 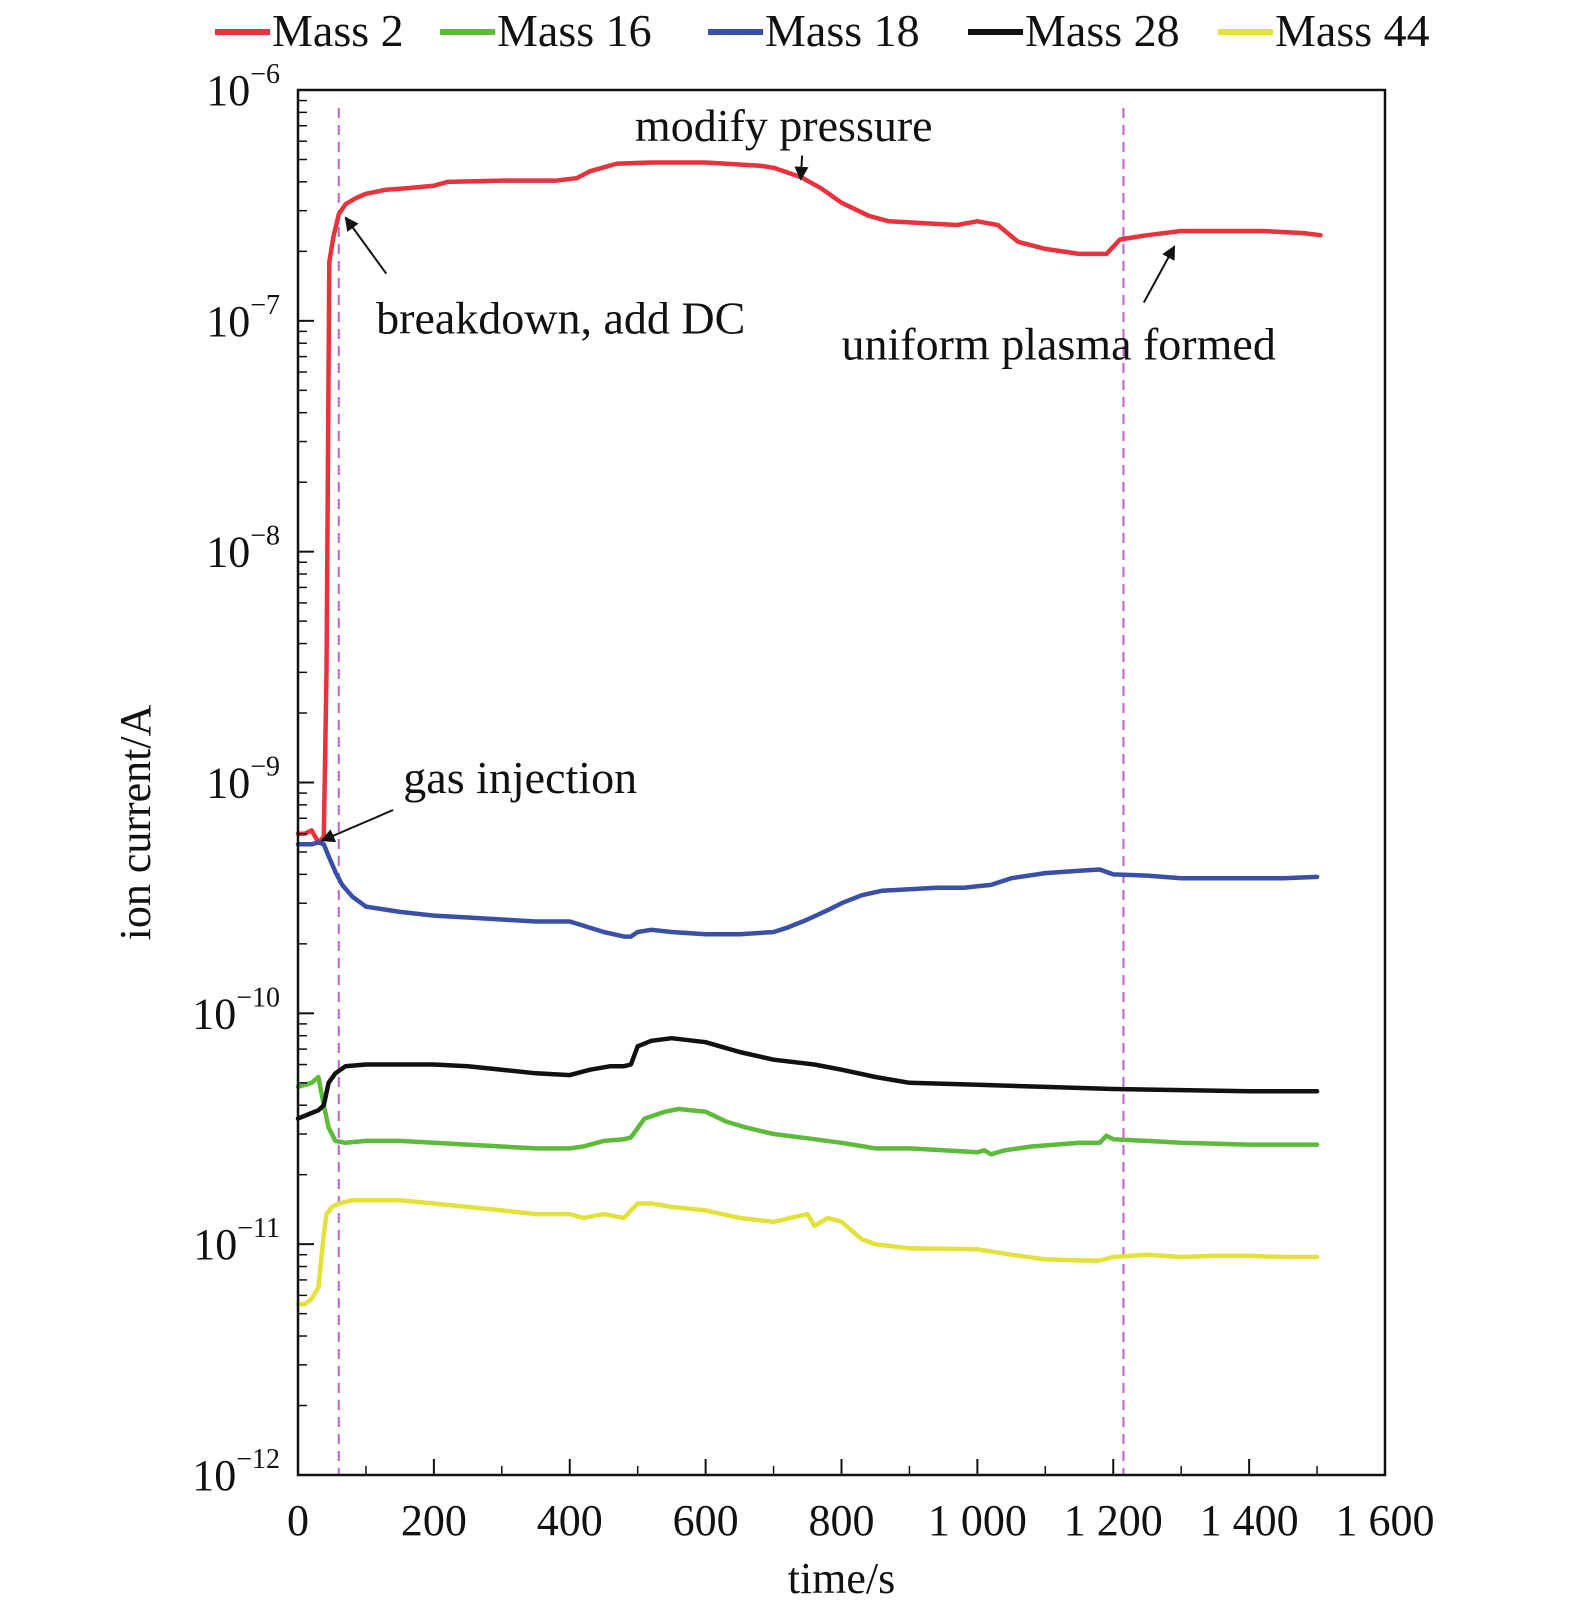 I want to click on annotation-label: modify pressure, so click(x=784, y=125).